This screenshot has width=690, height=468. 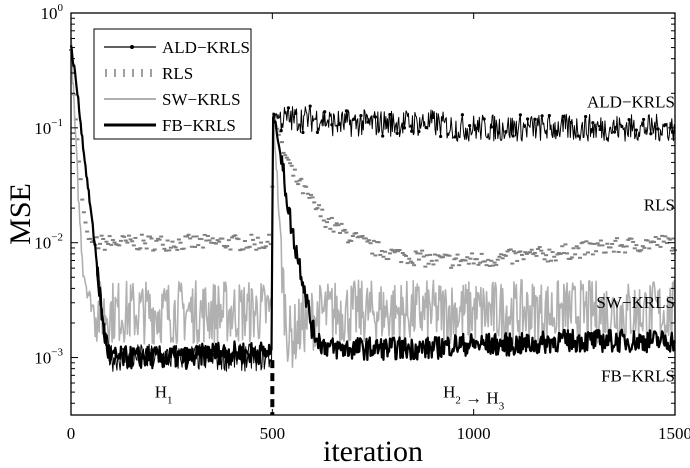 What do you see at coordinates (164, 394) in the screenshot?
I see `annotation: H1` at bounding box center [164, 394].